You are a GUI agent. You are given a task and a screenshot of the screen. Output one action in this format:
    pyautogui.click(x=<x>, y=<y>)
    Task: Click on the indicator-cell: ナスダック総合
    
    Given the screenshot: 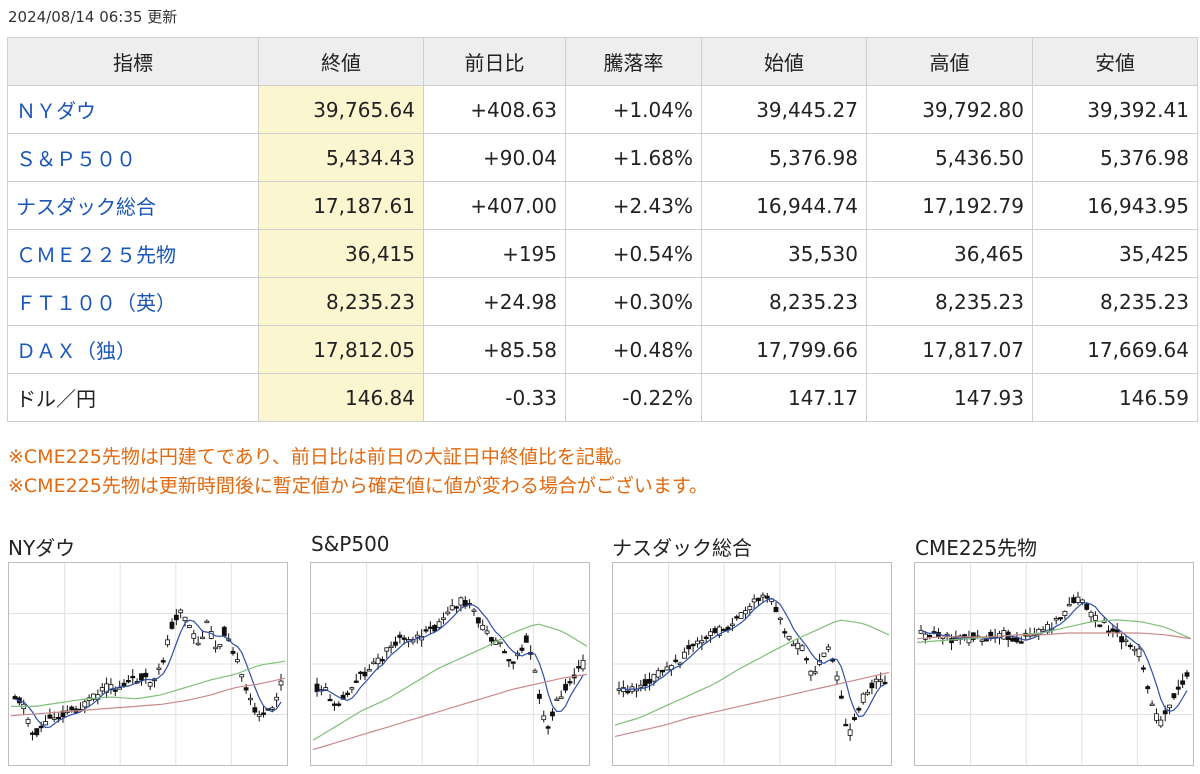 What is the action you would take?
    pyautogui.click(x=133, y=205)
    